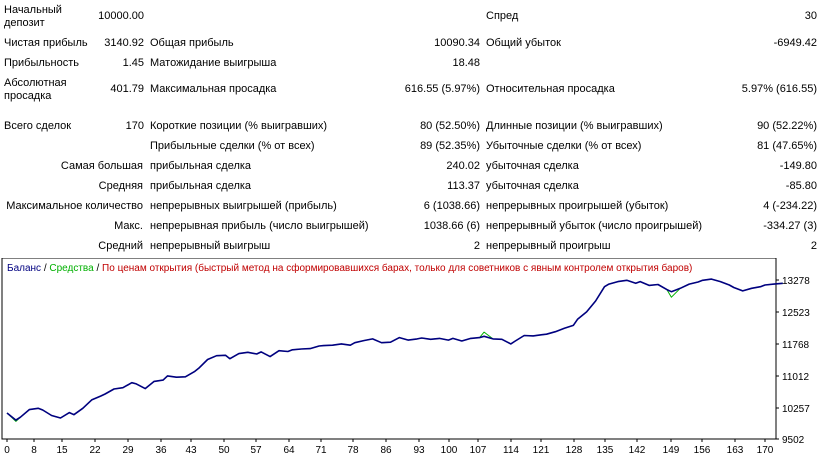 Image resolution: width=838 pixels, height=466 pixels. What do you see at coordinates (548, 246) in the screenshot?
I see `stat-label: непрерывный проигрыш` at bounding box center [548, 246].